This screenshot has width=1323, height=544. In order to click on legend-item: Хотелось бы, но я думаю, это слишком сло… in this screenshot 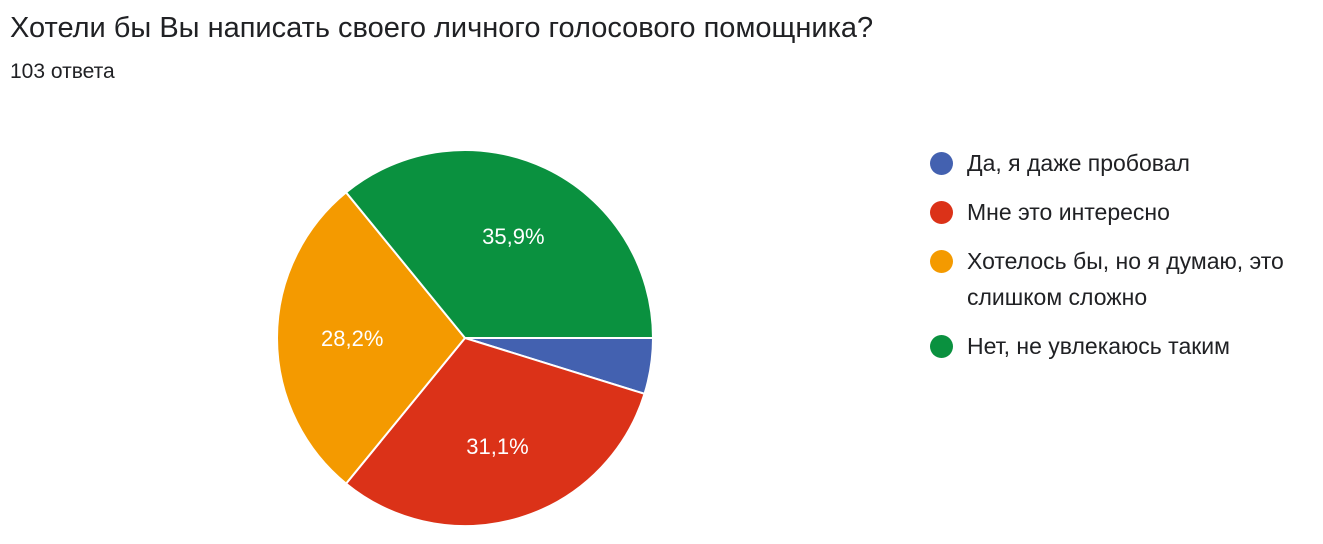, I will do `click(1126, 279)`.